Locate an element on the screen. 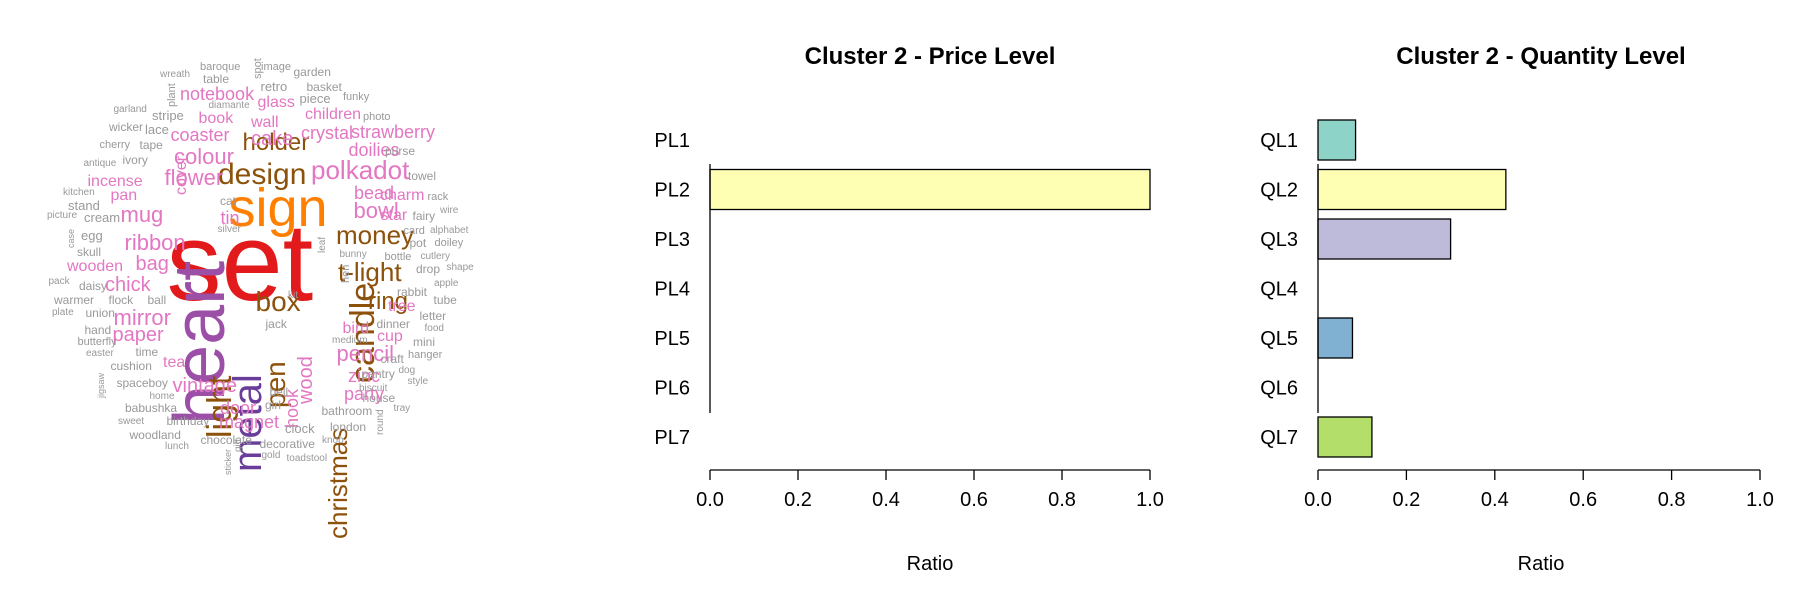 This screenshot has height=600, width=1800. word-cloud-word: door is located at coordinates (238, 408).